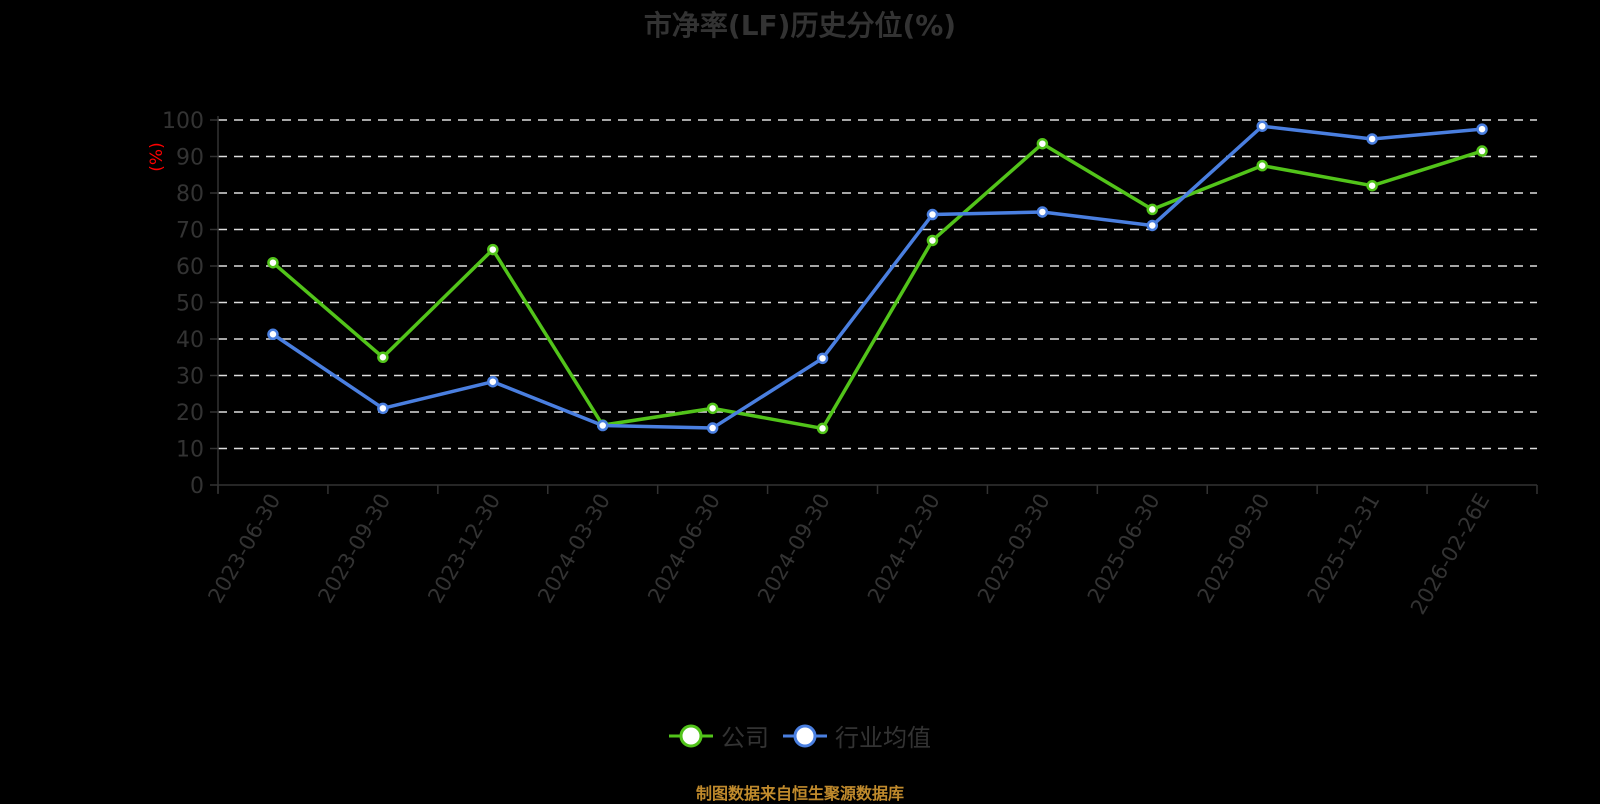  I want to click on legend-item-industry-average: 行业均值, so click(857, 735).